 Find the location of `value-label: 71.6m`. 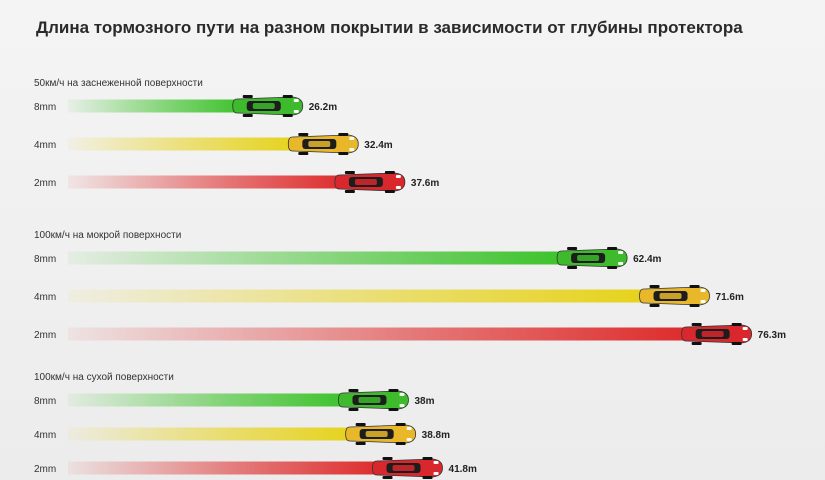

value-label: 71.6m is located at coordinates (730, 297).